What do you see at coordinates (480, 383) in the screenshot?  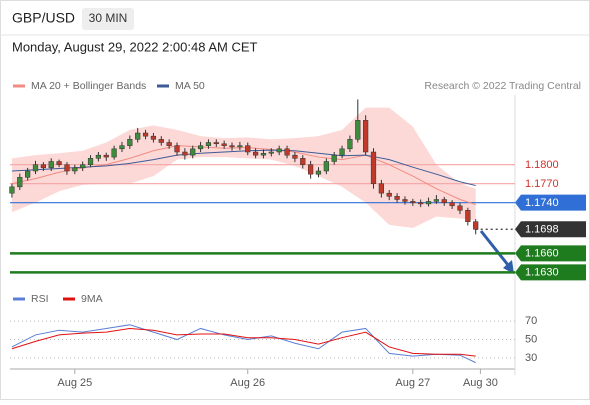 I see `x-tick-label: Aug 30` at bounding box center [480, 383].